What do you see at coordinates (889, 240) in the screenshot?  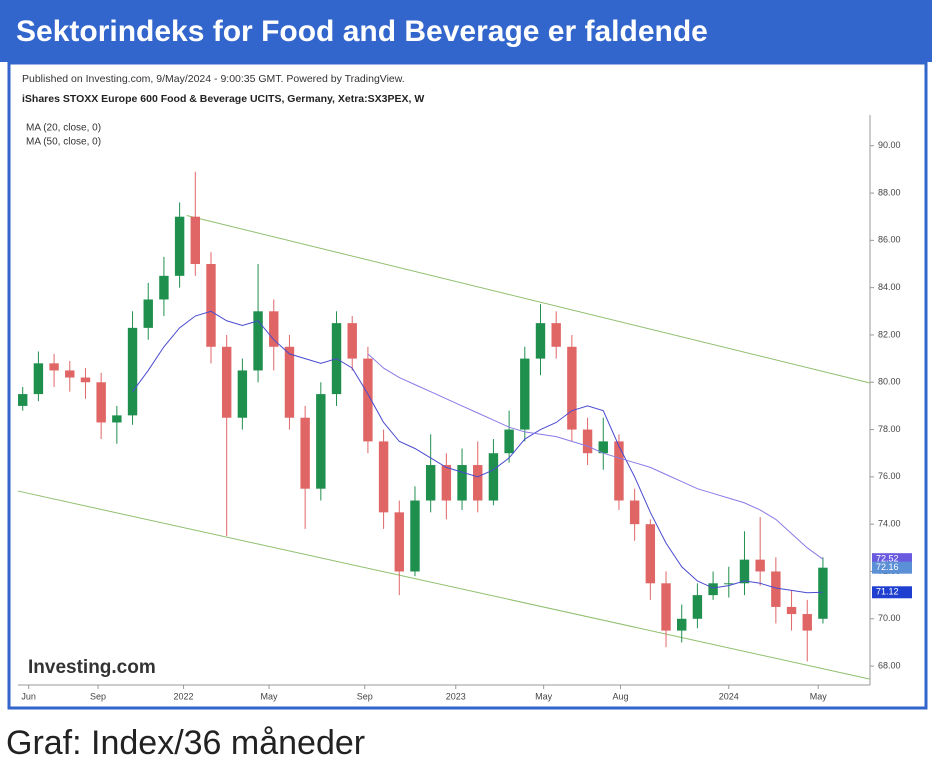 I see `y-tick-label: 86.00` at bounding box center [889, 240].